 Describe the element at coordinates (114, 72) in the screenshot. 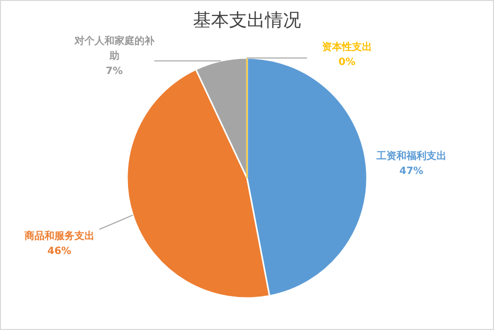

I see `data-label: 7%` at that location.